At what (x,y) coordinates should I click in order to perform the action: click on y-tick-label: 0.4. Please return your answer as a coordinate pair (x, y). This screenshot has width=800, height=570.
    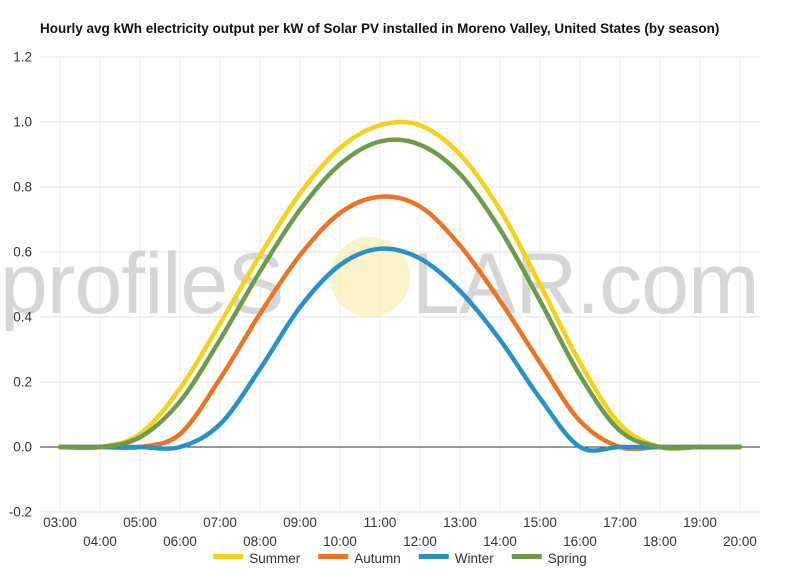
    Looking at the image, I should click on (22, 317).